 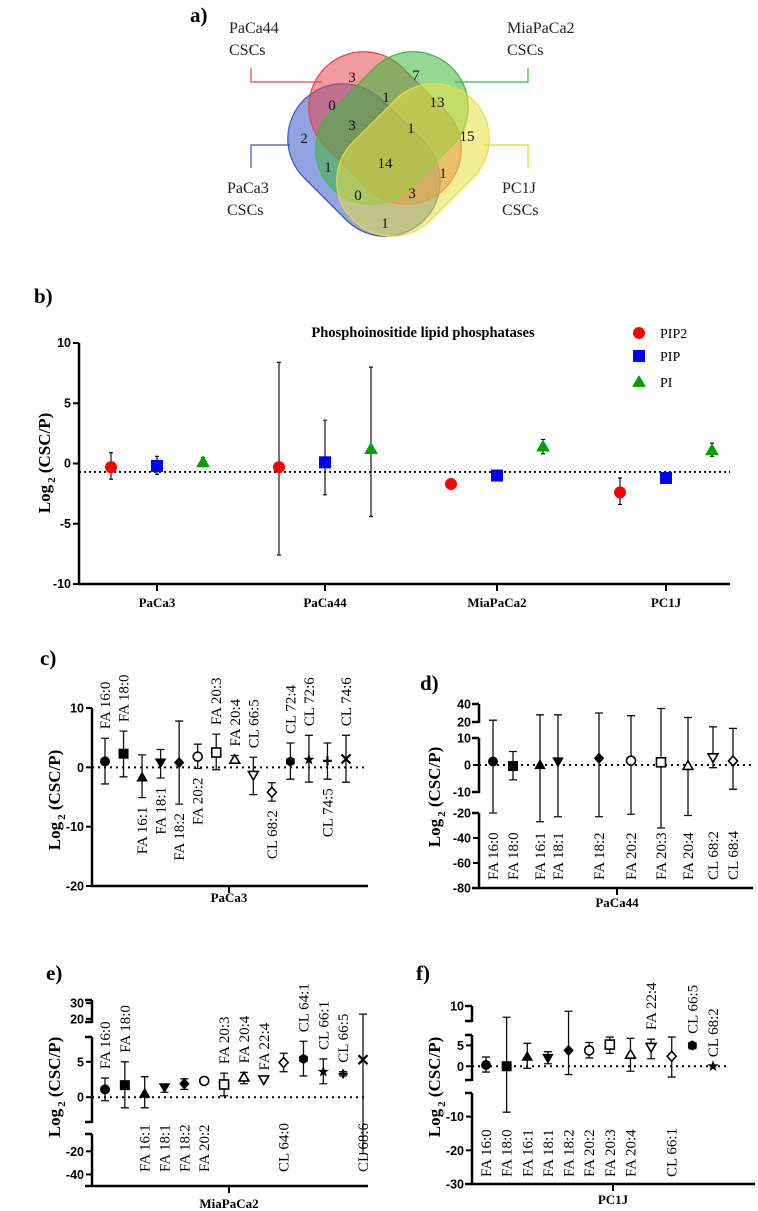 What do you see at coordinates (666, 383) in the screenshot?
I see `legend-label: PI` at bounding box center [666, 383].